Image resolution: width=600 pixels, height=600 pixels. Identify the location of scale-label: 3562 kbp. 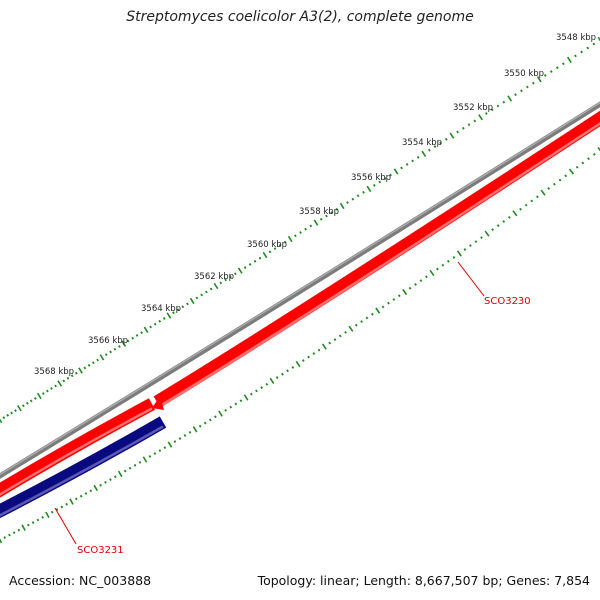
(214, 277).